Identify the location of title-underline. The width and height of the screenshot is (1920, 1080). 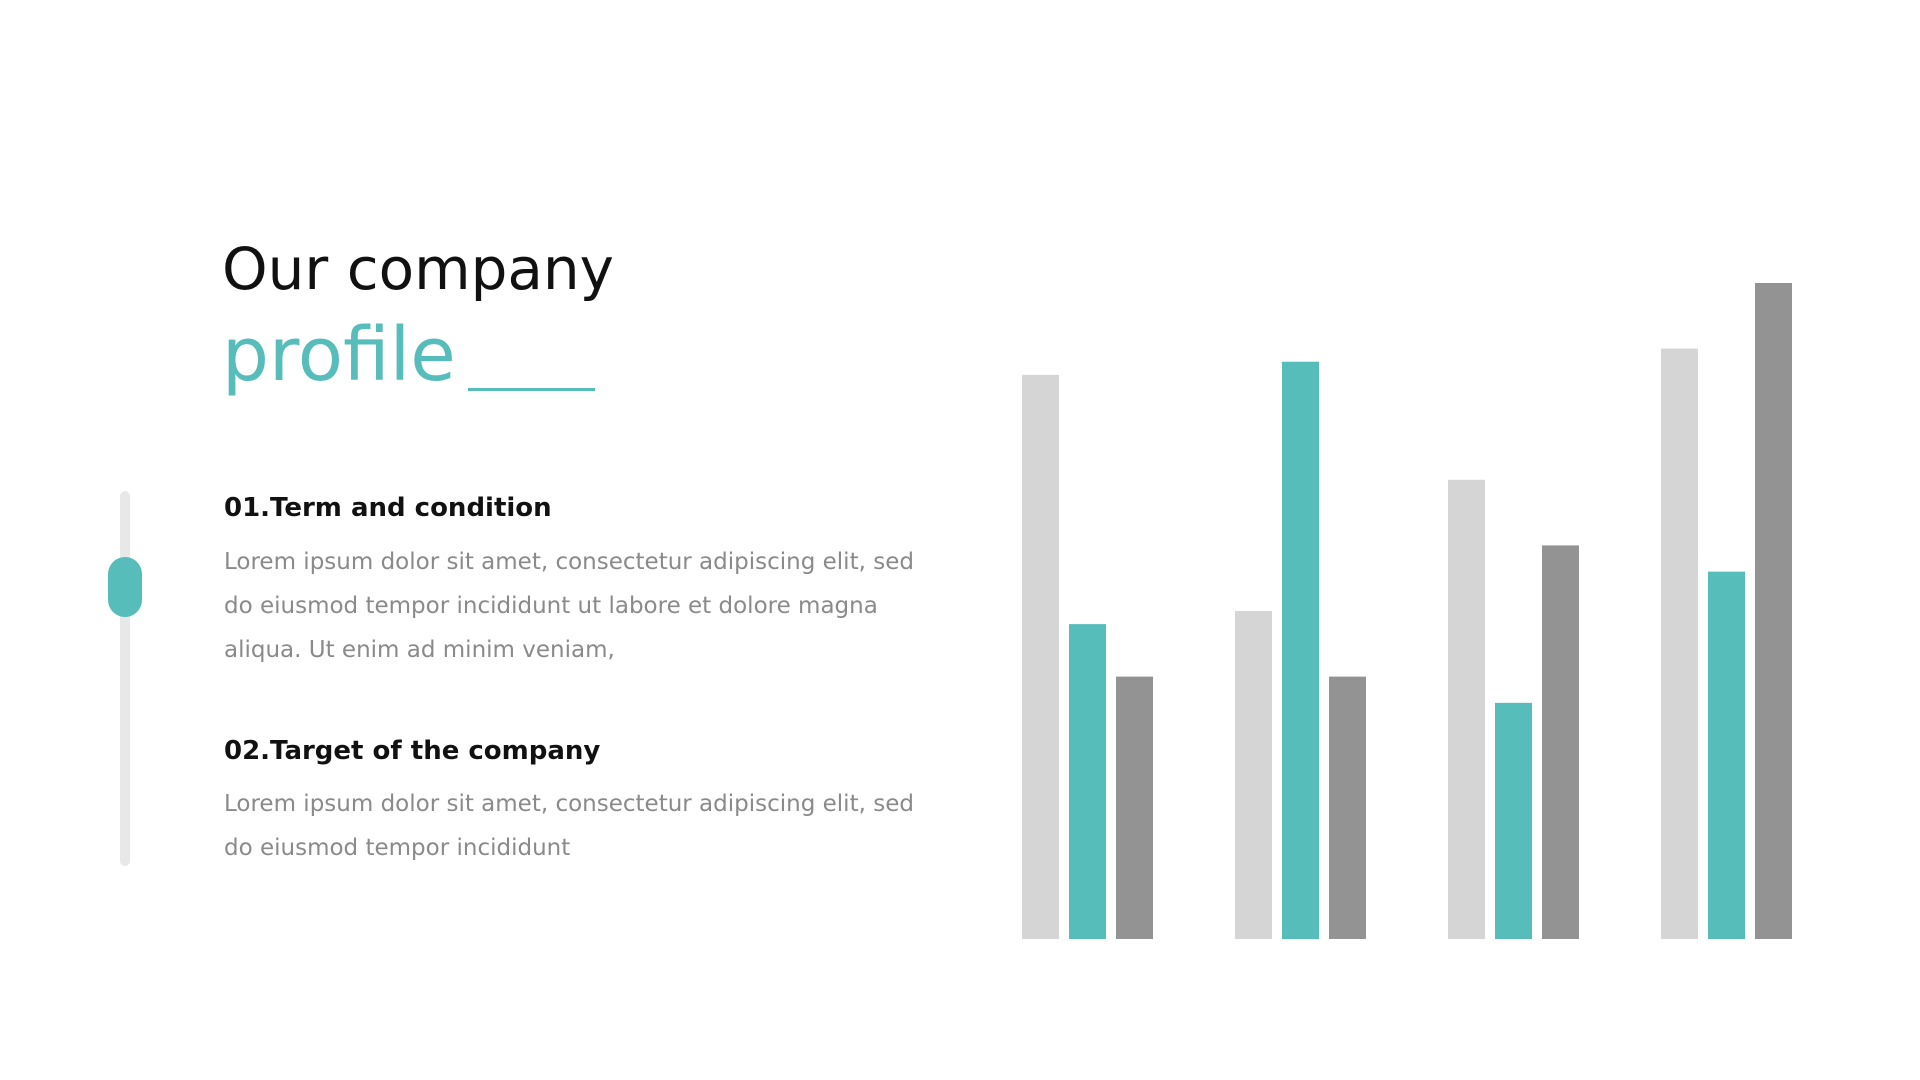
(531, 389).